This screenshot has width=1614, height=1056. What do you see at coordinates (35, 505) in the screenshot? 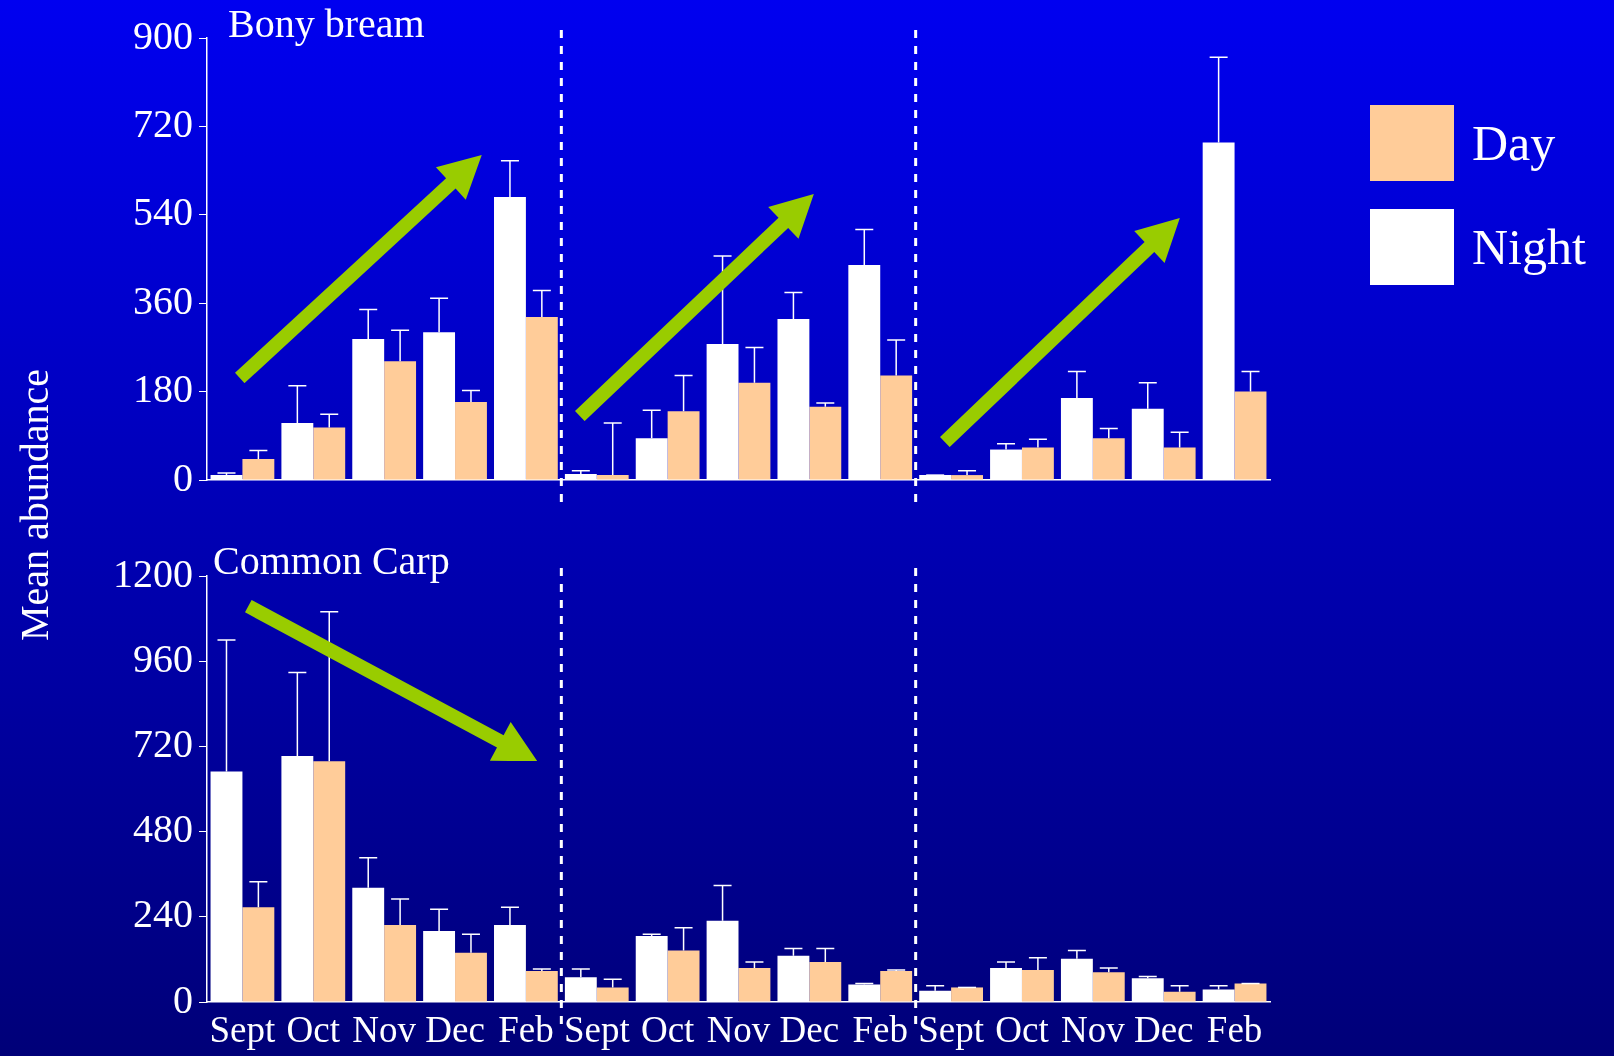
I see `y-axis-title: Mean abundance` at bounding box center [35, 505].